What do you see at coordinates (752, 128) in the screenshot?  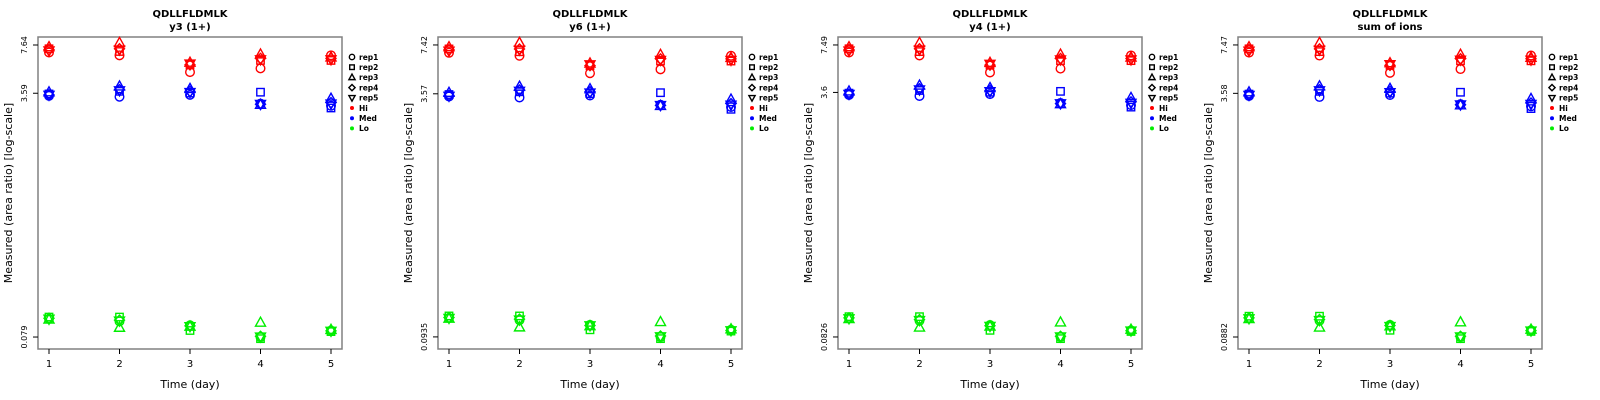 I see `legend-dot-lo` at bounding box center [752, 128].